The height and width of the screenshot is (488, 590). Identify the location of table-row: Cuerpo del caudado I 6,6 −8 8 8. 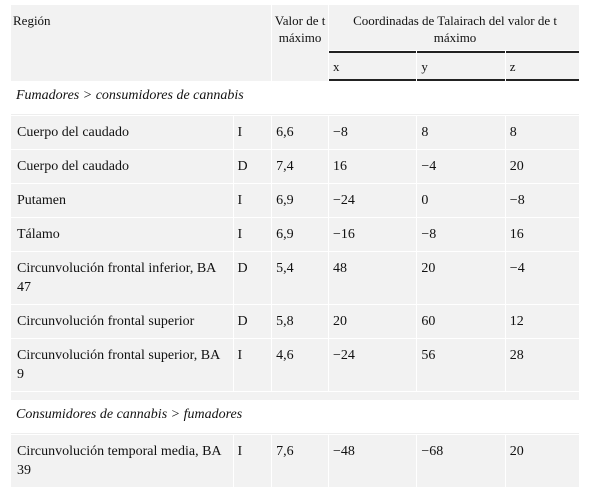
(295, 132).